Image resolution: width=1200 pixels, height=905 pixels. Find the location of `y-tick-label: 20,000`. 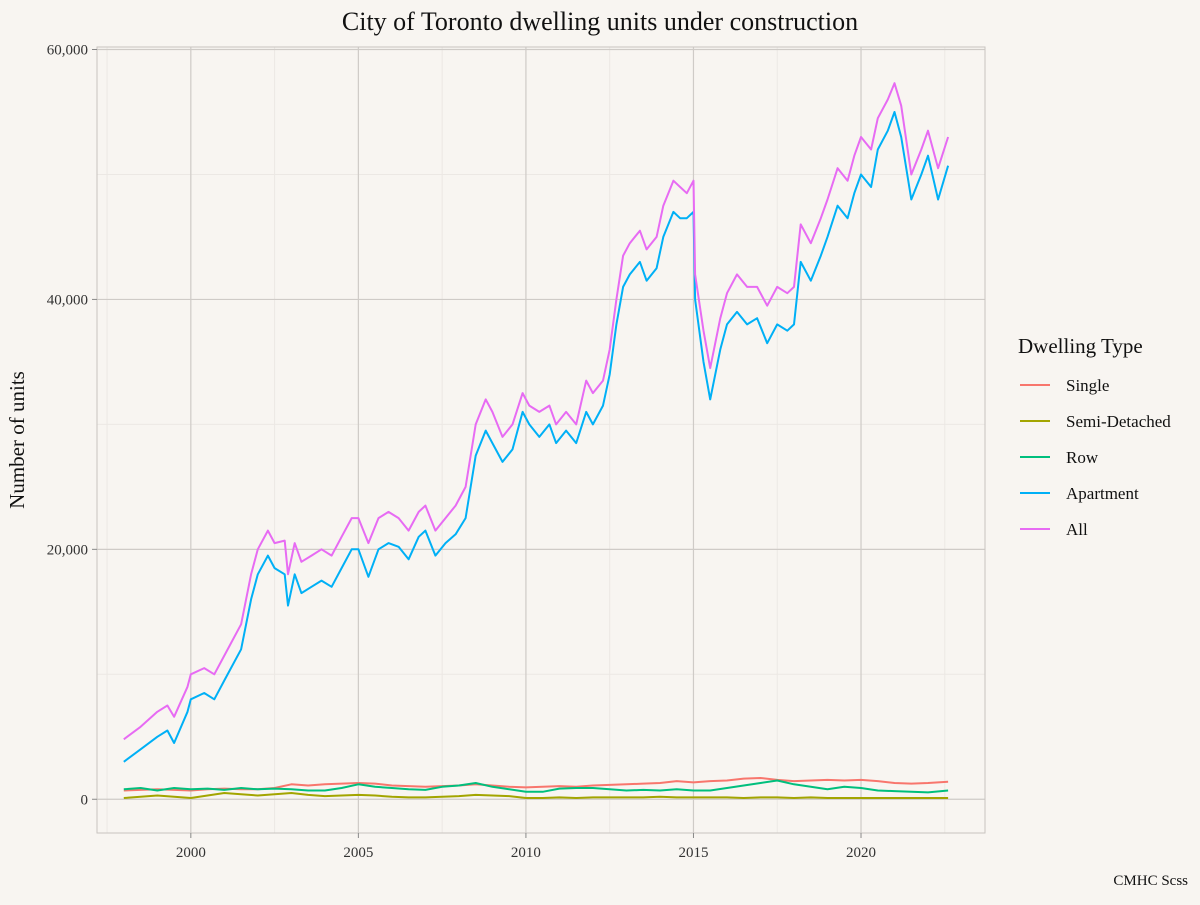

y-tick-label: 20,000 is located at coordinates (67, 550).